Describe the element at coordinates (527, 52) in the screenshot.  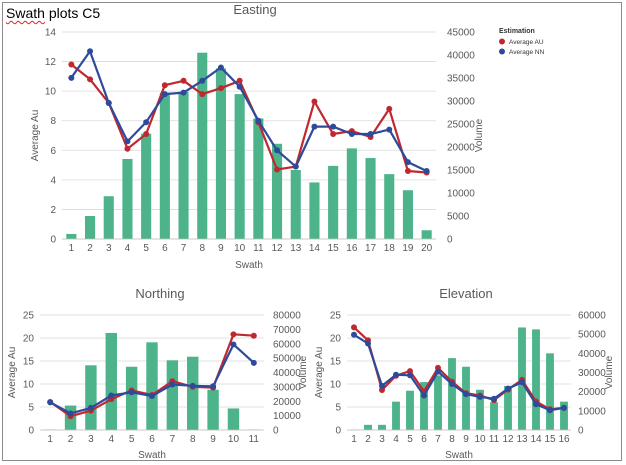
I see `legend-label-average-nn: Average NN` at that location.